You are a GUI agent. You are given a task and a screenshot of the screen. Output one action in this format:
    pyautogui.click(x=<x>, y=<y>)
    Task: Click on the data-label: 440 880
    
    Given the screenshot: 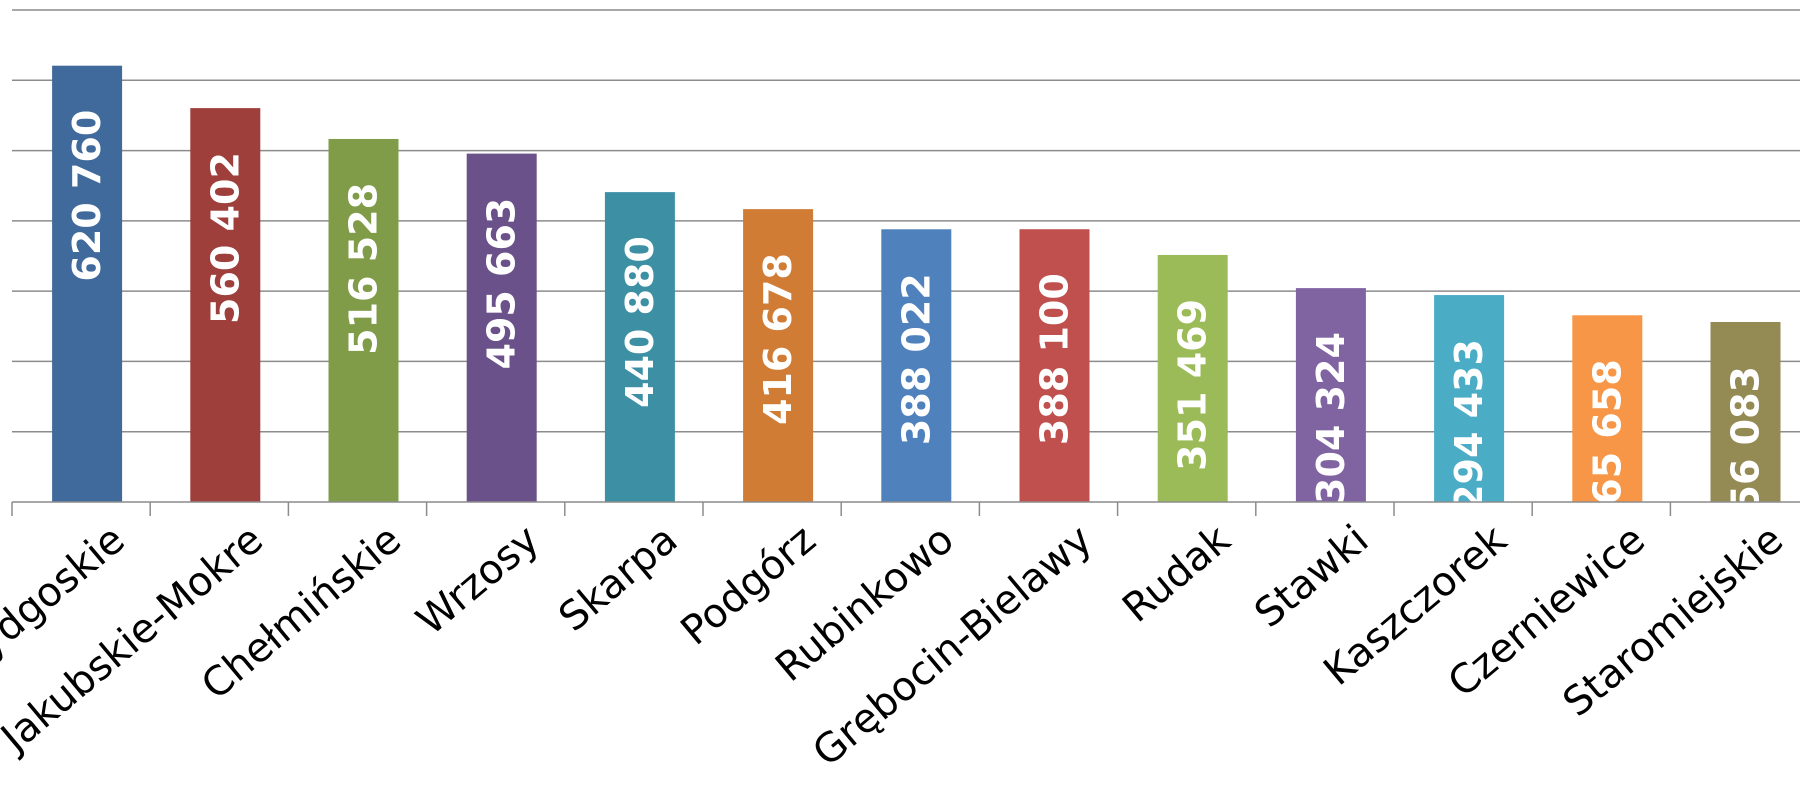 What is the action you would take?
    pyautogui.click(x=640, y=322)
    